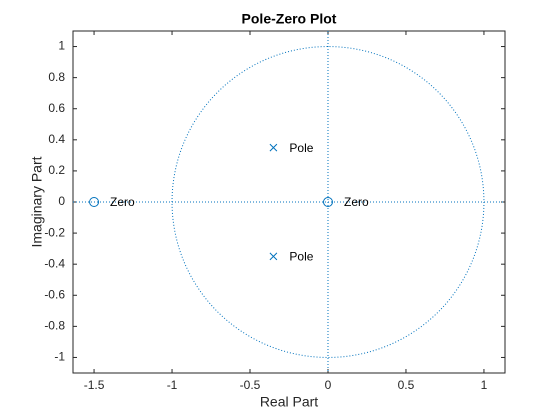 Image resolution: width=560 pixels, height=420 pixels. What do you see at coordinates (54, 326) in the screenshot?
I see `y-tick-label: -0.8` at bounding box center [54, 326].